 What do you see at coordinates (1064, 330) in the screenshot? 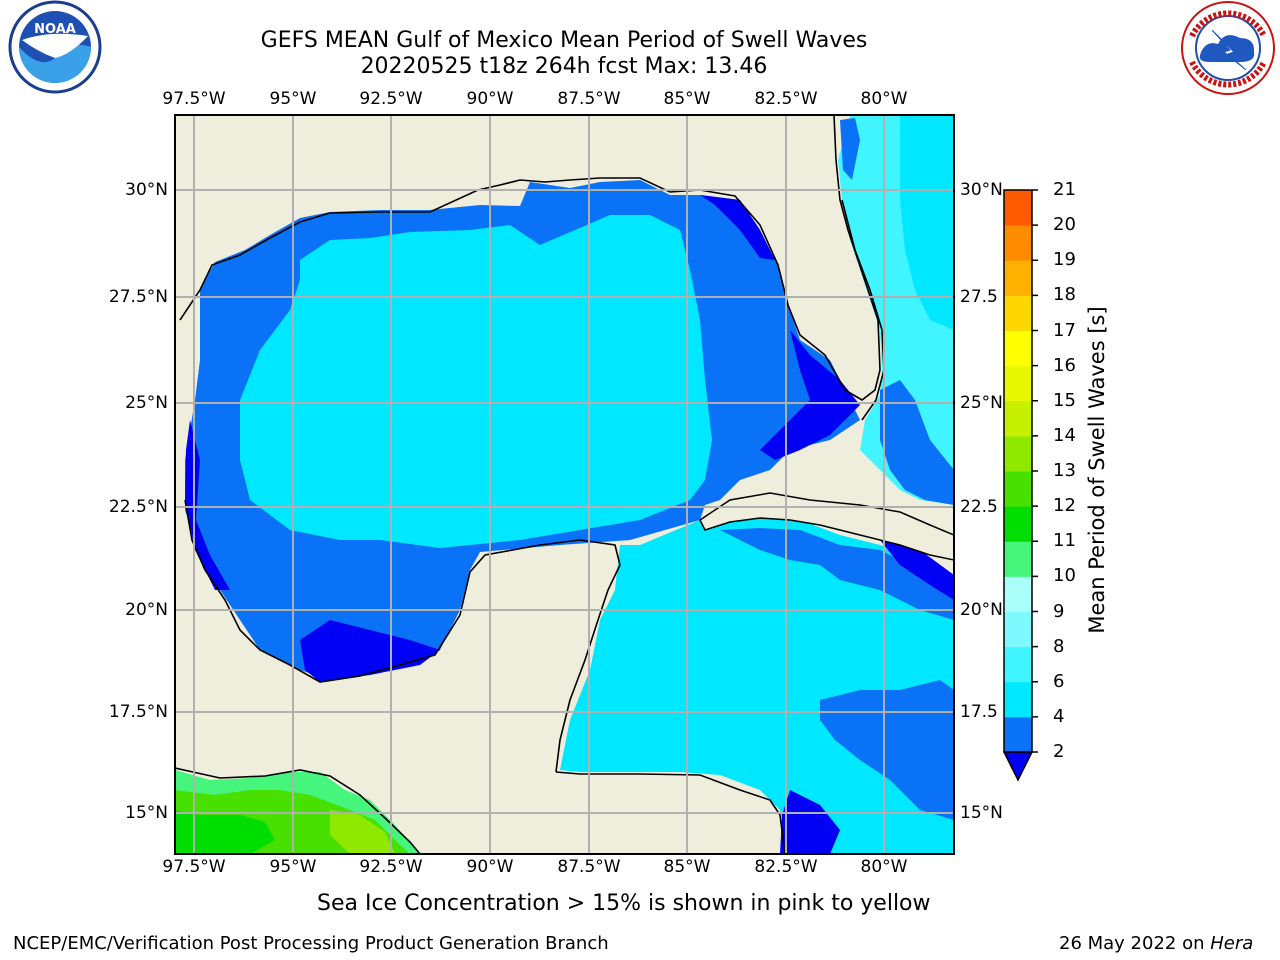
I see `colorbar-tick-label: 17` at bounding box center [1064, 330].